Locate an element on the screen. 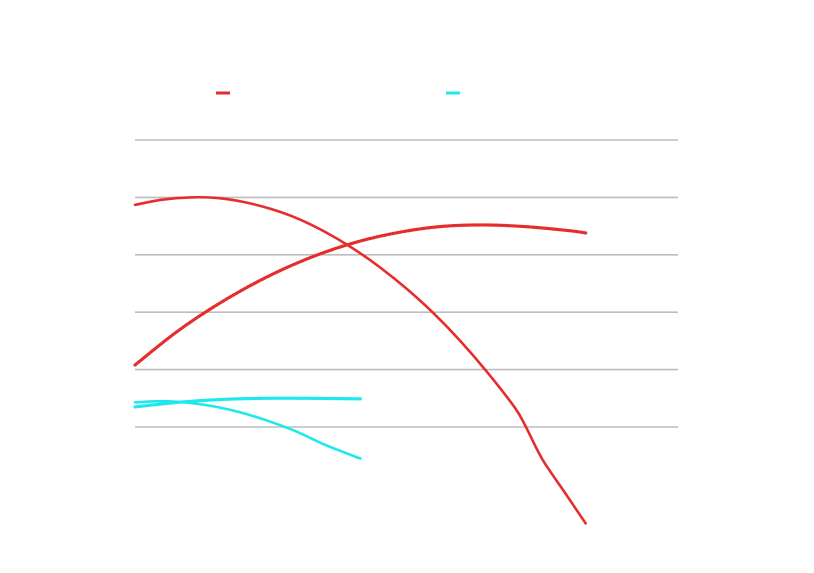 This screenshot has width=814, height=573. series-line-2-dotted is located at coordinates (360, 295).